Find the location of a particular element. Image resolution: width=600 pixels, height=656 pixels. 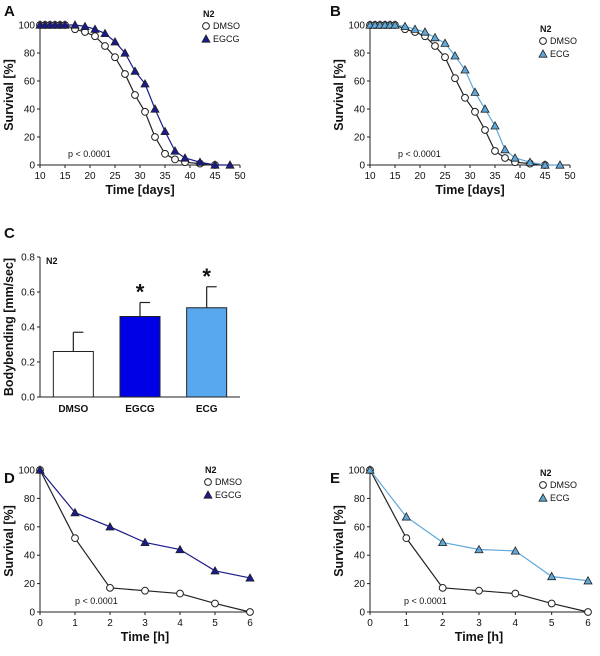

panel-e-y-tick-label: 40 is located at coordinates (360, 556).